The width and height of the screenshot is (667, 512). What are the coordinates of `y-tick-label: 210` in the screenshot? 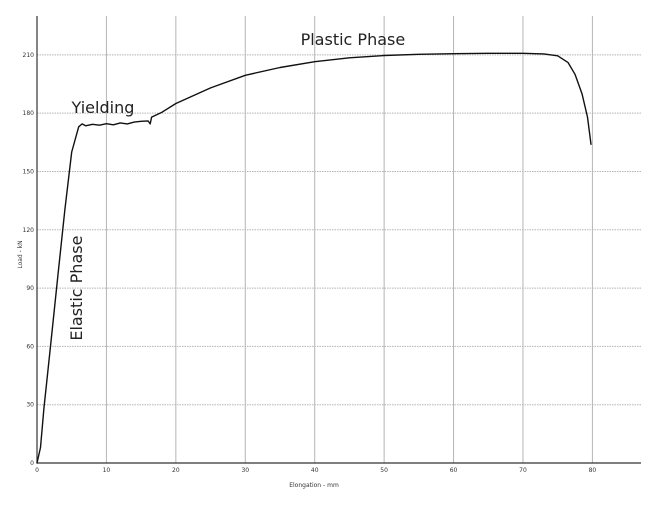 It's located at (29, 55).